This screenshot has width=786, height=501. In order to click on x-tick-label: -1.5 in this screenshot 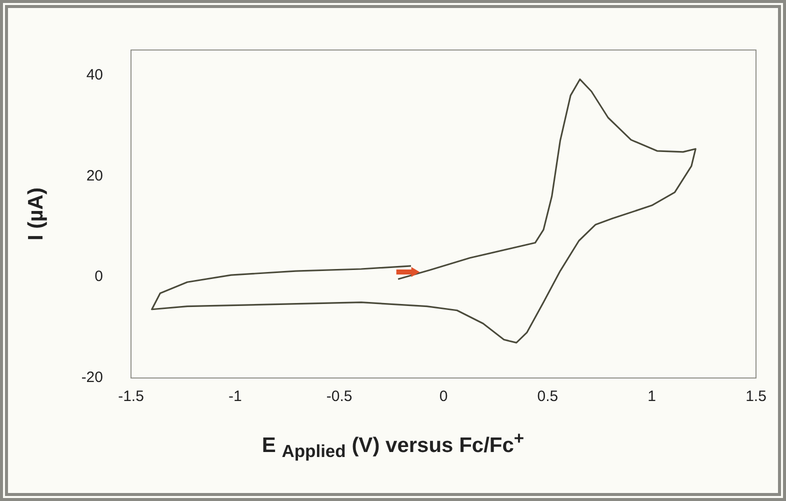, I will do `click(131, 397)`.